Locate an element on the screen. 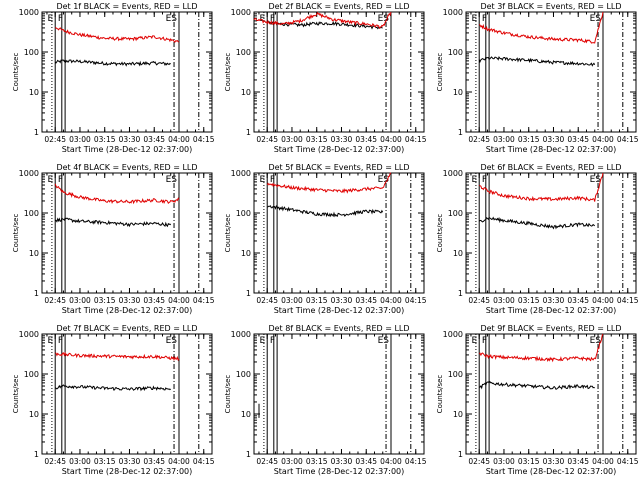 This screenshot has width=640, height=480. subplot-title: Det 6f BLACK = Events, RED = LLD is located at coordinates (550, 167).